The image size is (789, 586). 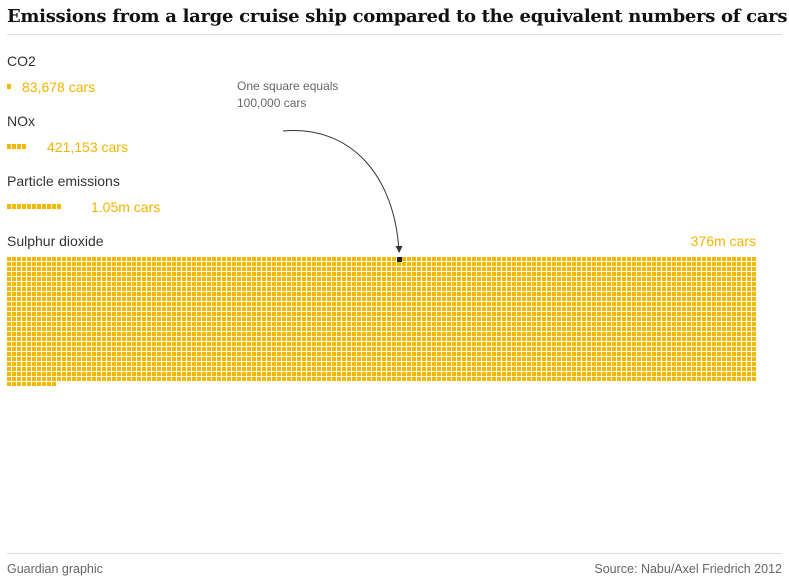 I want to click on nox-value: 421,153 cars, so click(x=87, y=147).